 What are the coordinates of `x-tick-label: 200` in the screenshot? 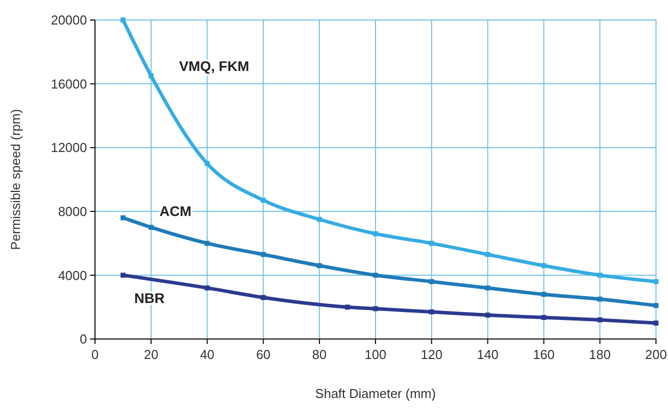 It's located at (656, 354).